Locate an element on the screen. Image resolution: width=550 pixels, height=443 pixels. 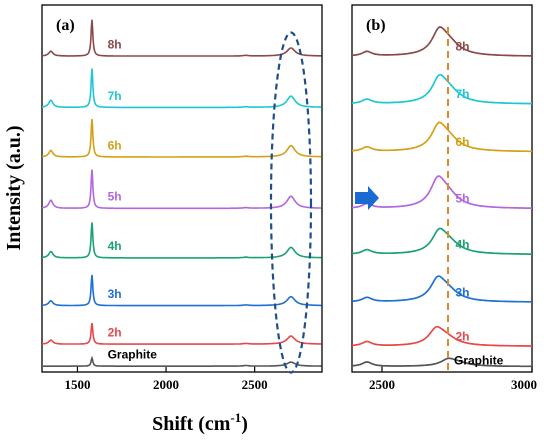
panel-a-x-tick-label: 1500 is located at coordinates (77, 384).